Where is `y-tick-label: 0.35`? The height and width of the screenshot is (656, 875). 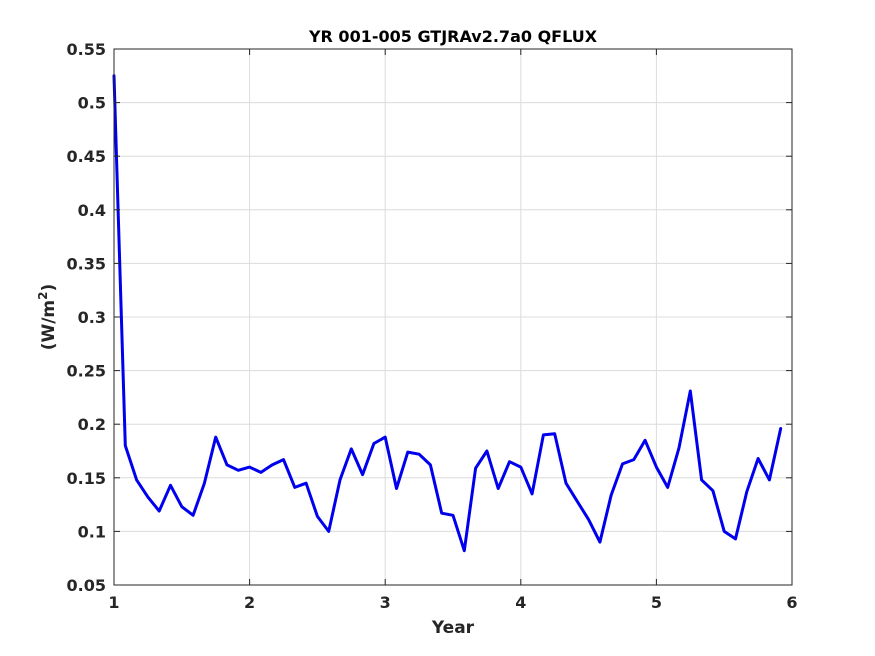 y-tick-label: 0.35 is located at coordinates (86, 263).